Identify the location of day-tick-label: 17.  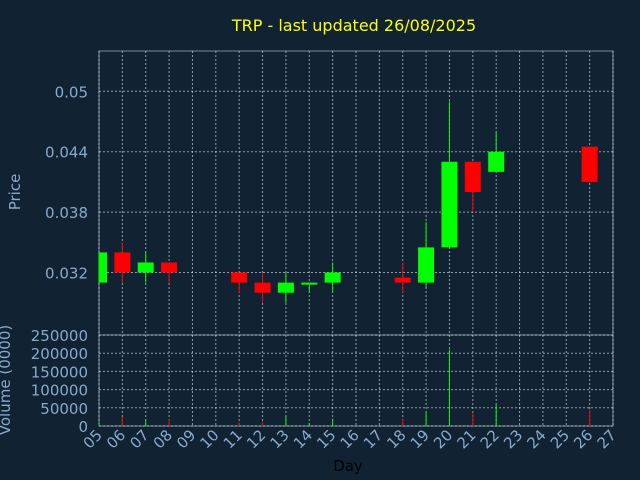
(373, 439).